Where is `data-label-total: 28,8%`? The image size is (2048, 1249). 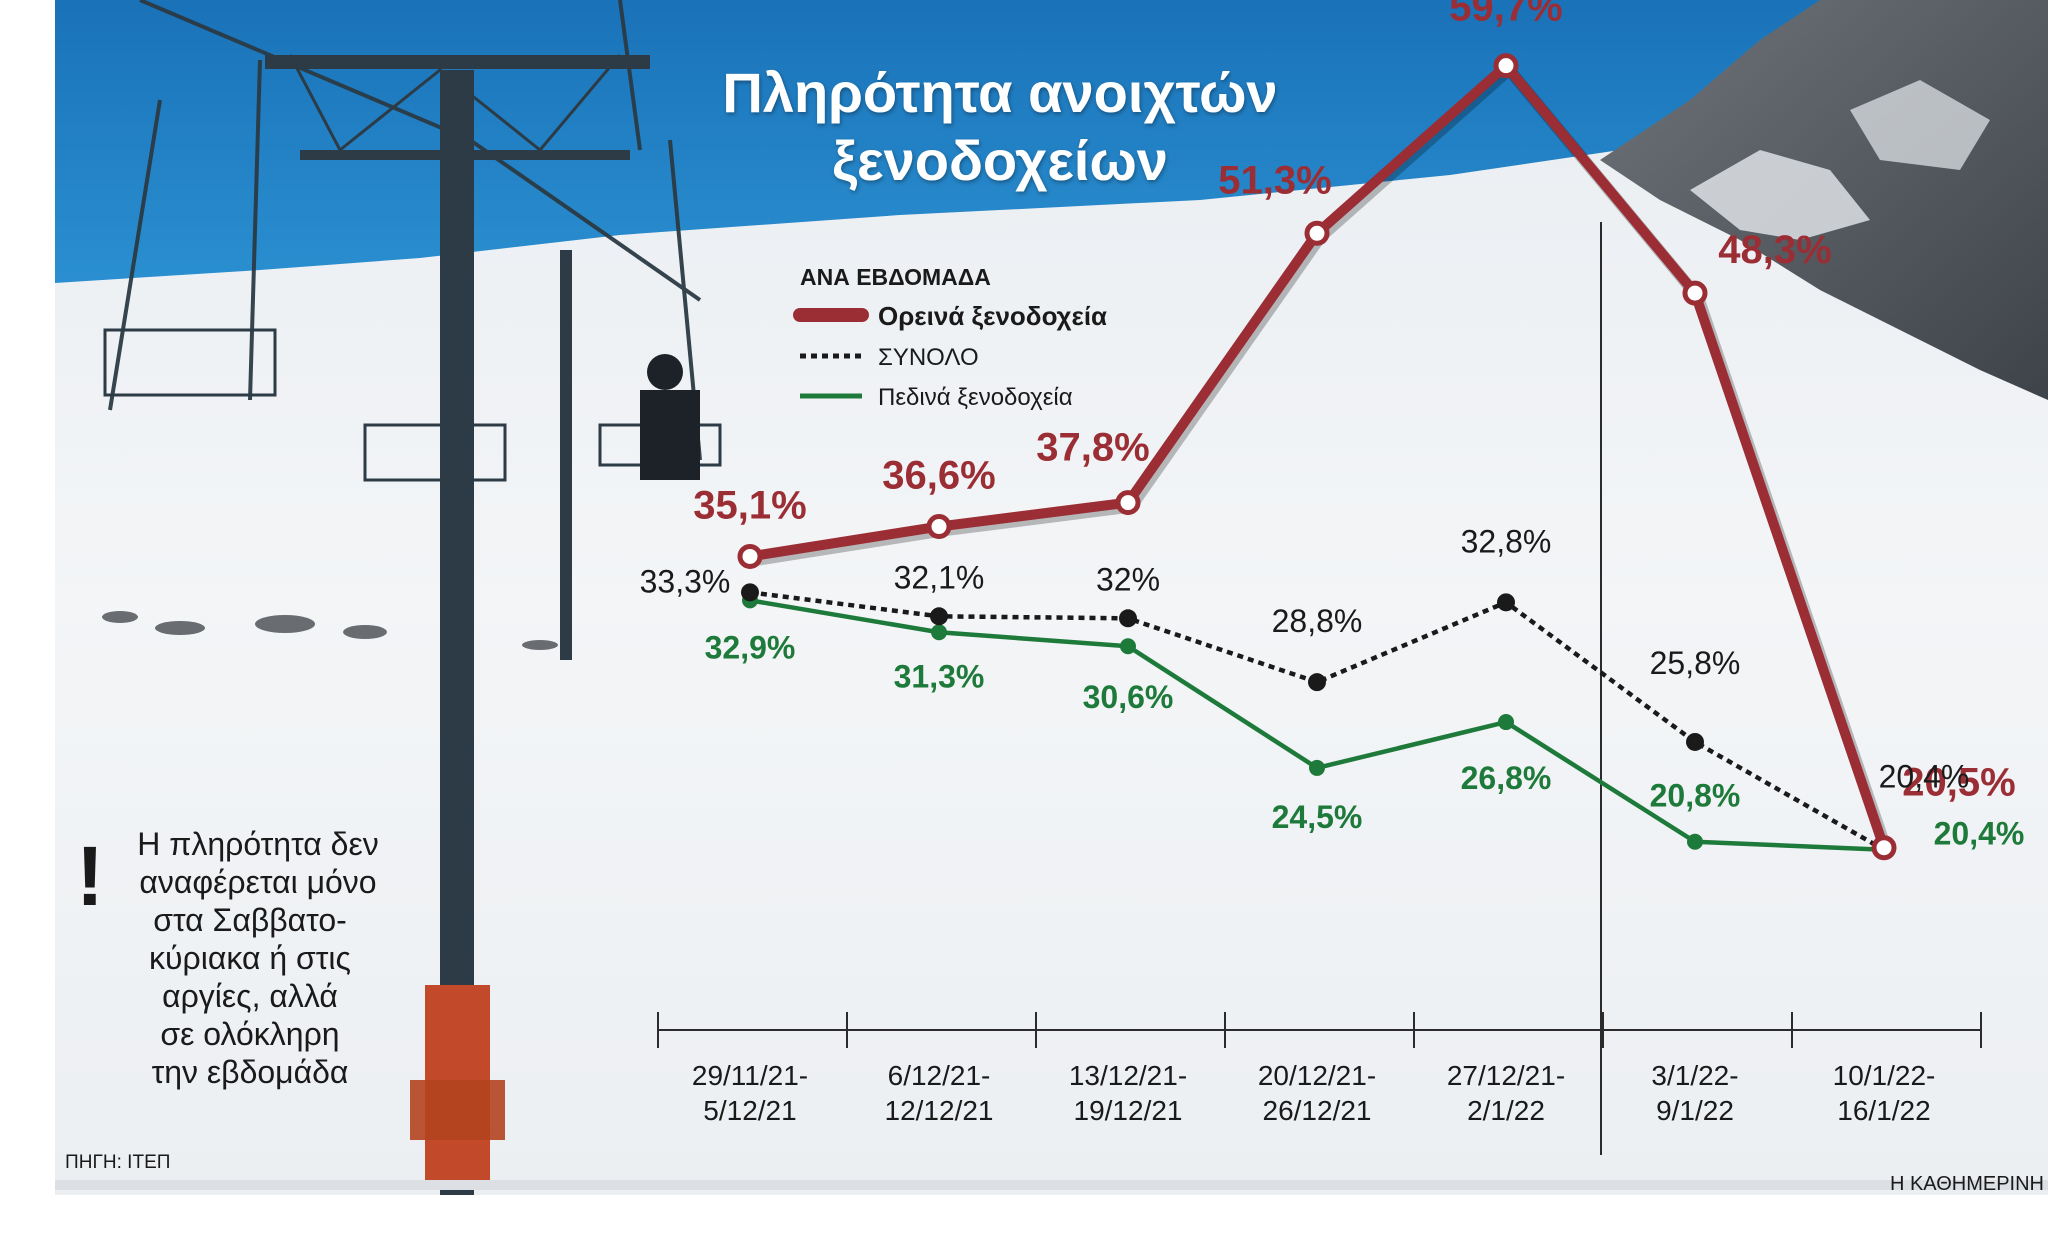
data-label-total: 28,8% is located at coordinates (1317, 621).